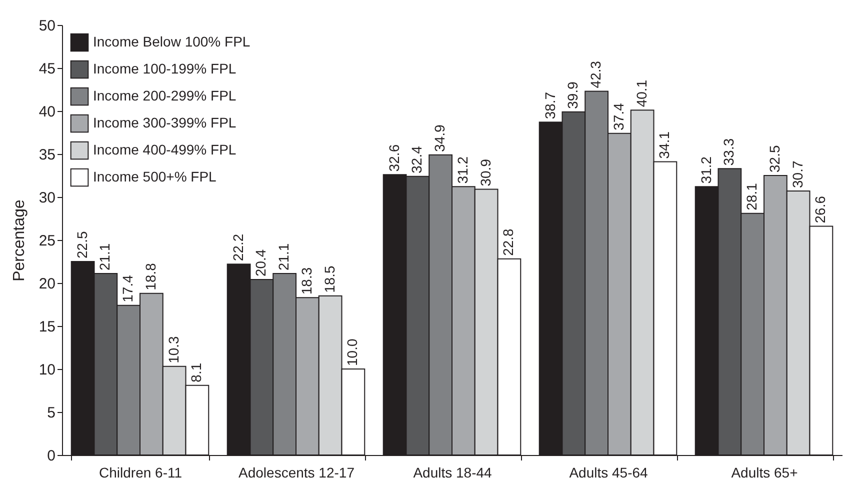 The image size is (862, 489). What do you see at coordinates (196, 372) in the screenshot?
I see `data-label: 8.1` at bounding box center [196, 372].